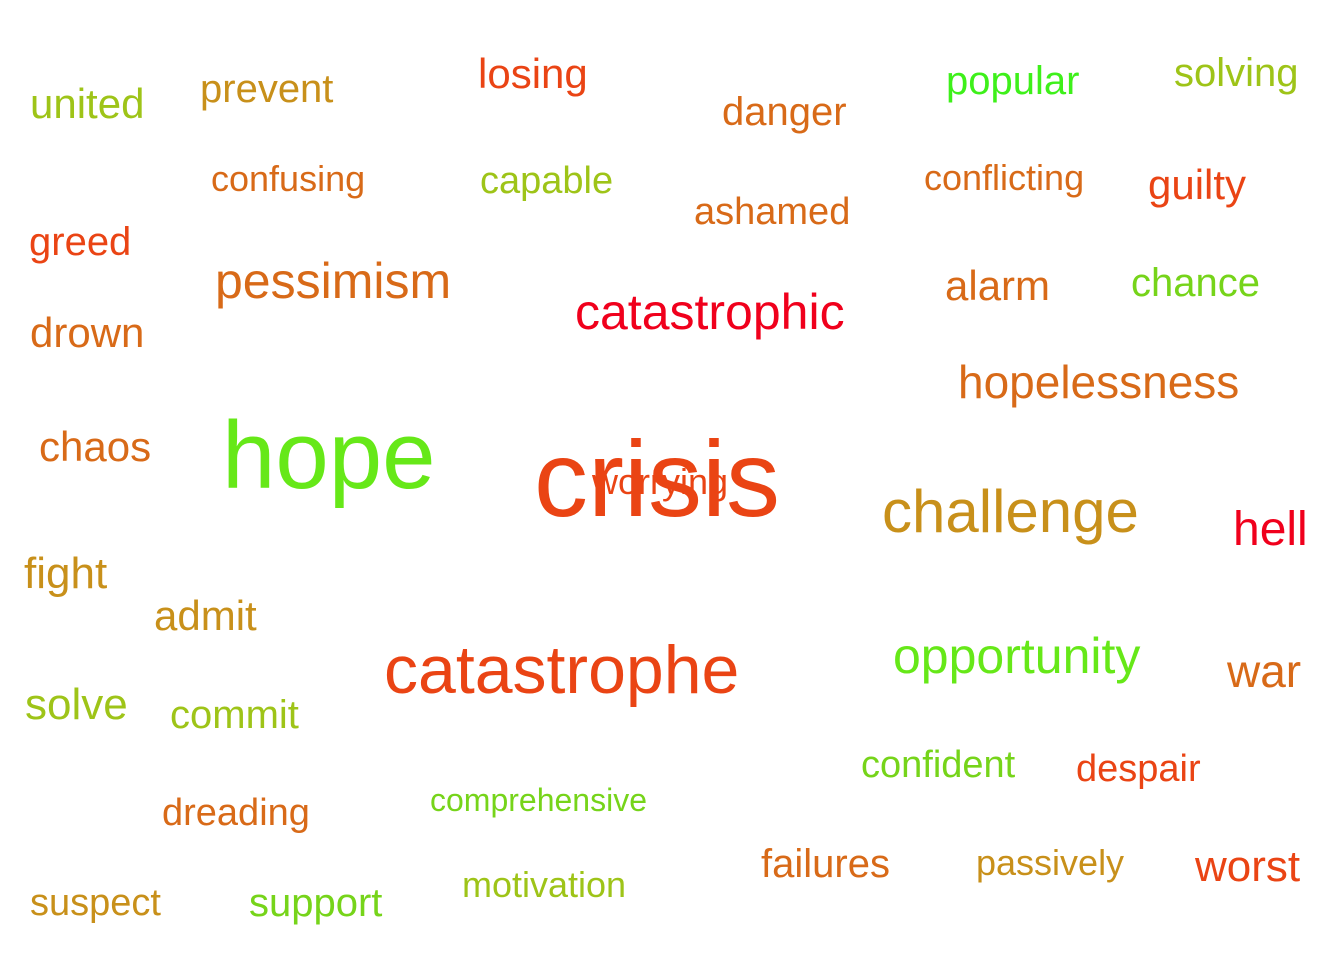  Describe the element at coordinates (267, 89) in the screenshot. I see `word-prevent: prevent` at that location.